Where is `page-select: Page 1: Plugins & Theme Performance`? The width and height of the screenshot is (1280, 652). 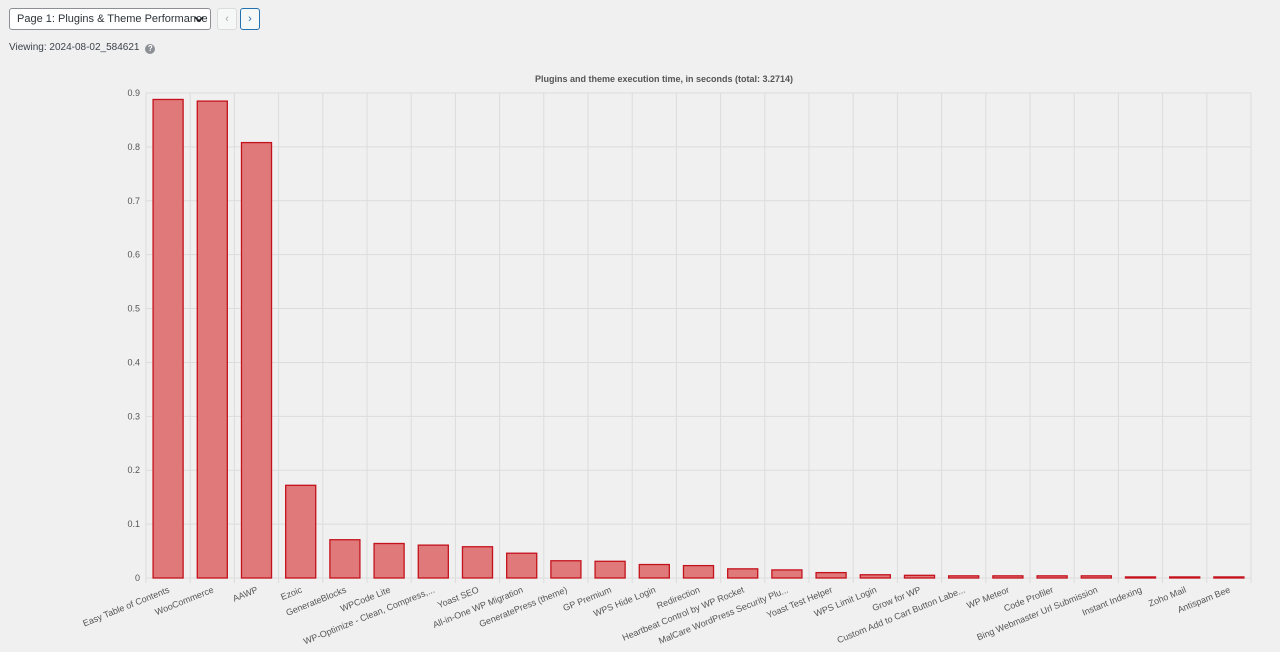 page-select: Page 1: Plugins & Theme Performance is located at coordinates (110, 19).